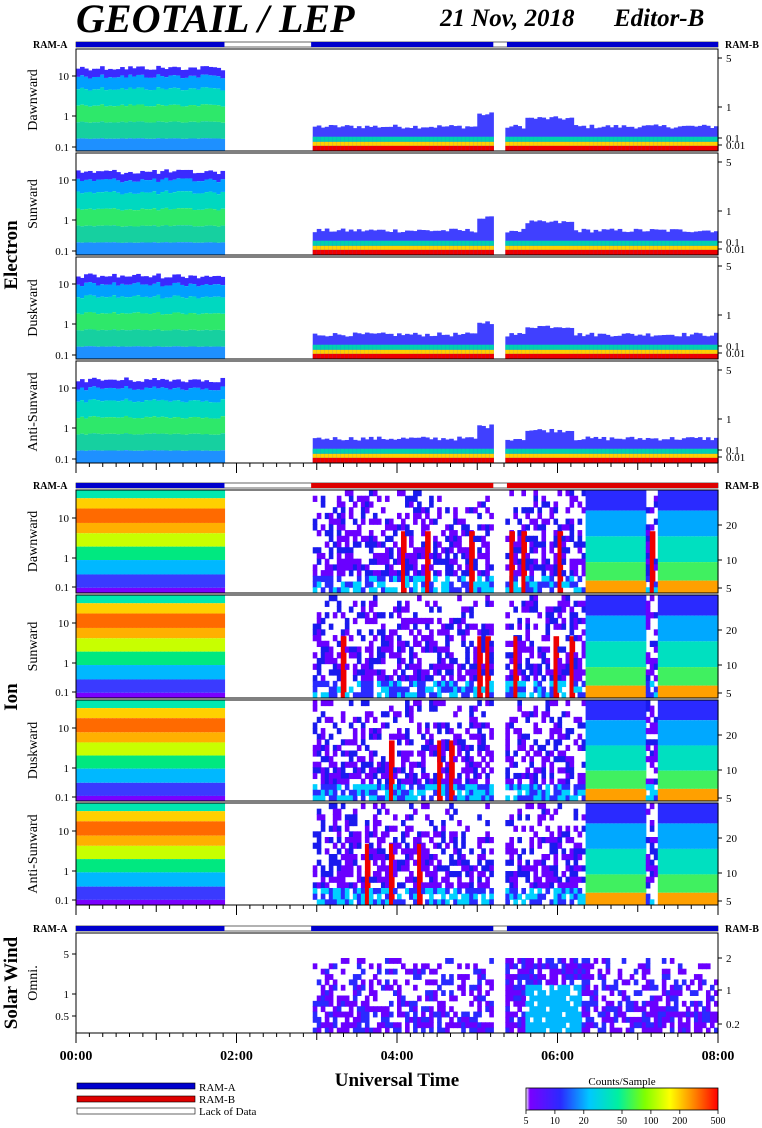 This screenshot has height=1128, width=762. What do you see at coordinates (397, 1080) in the screenshot?
I see `x-axis-label: Universal Time` at bounding box center [397, 1080].